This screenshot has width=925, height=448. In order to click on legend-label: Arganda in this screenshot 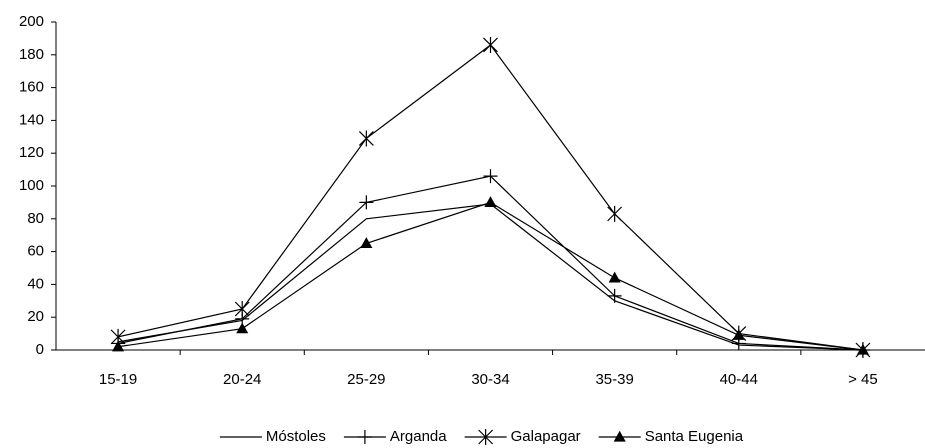, I will do `click(418, 436)`.